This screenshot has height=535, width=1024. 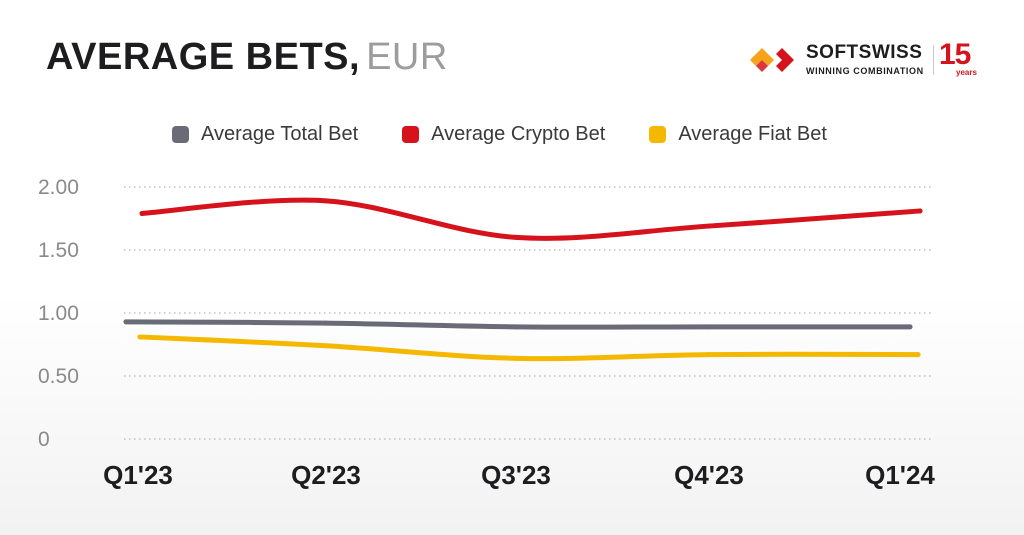 What do you see at coordinates (58, 187) in the screenshot?
I see `y-tick-label: 2.00` at bounding box center [58, 187].